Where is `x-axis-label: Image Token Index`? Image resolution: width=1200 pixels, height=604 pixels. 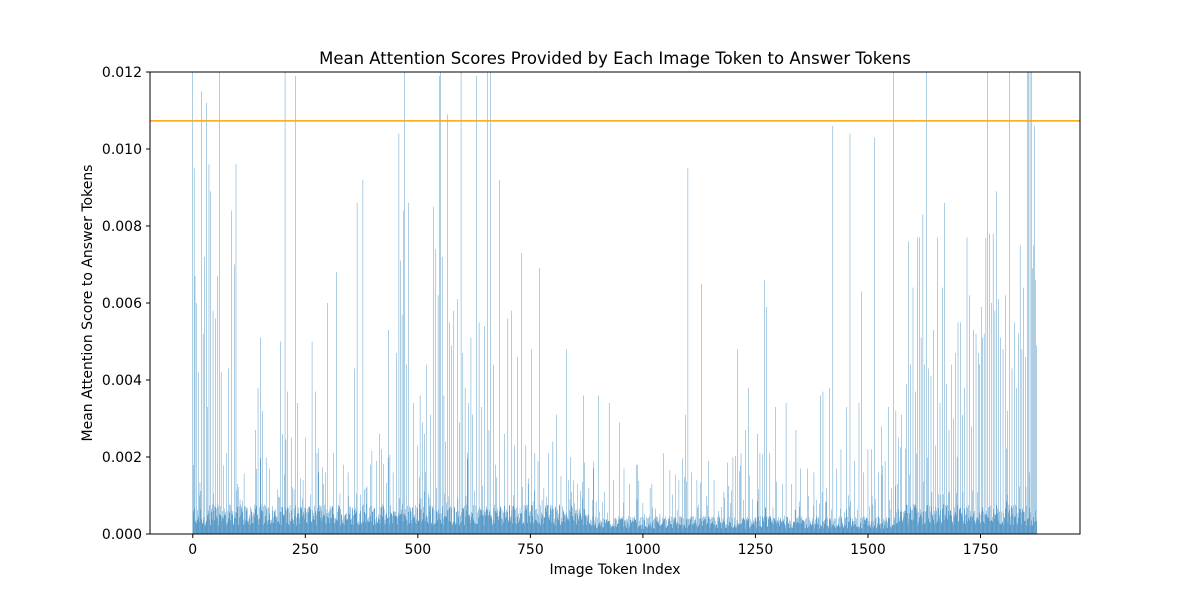 x-axis-label: Image Token Index is located at coordinates (614, 570).